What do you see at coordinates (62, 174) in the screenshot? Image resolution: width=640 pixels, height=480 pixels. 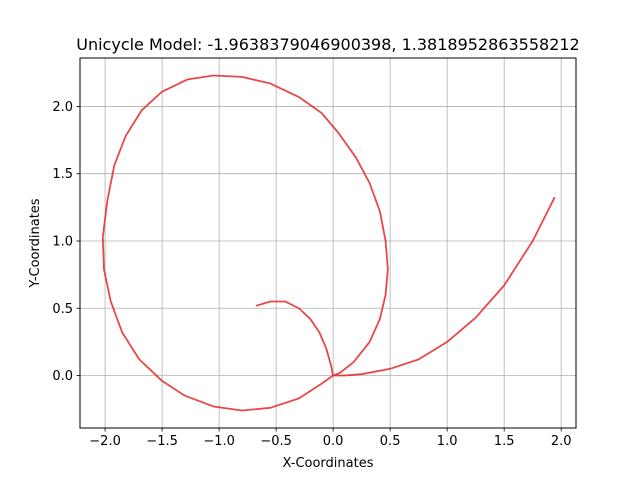 I see `y-tick-label: 1.5` at bounding box center [62, 174].